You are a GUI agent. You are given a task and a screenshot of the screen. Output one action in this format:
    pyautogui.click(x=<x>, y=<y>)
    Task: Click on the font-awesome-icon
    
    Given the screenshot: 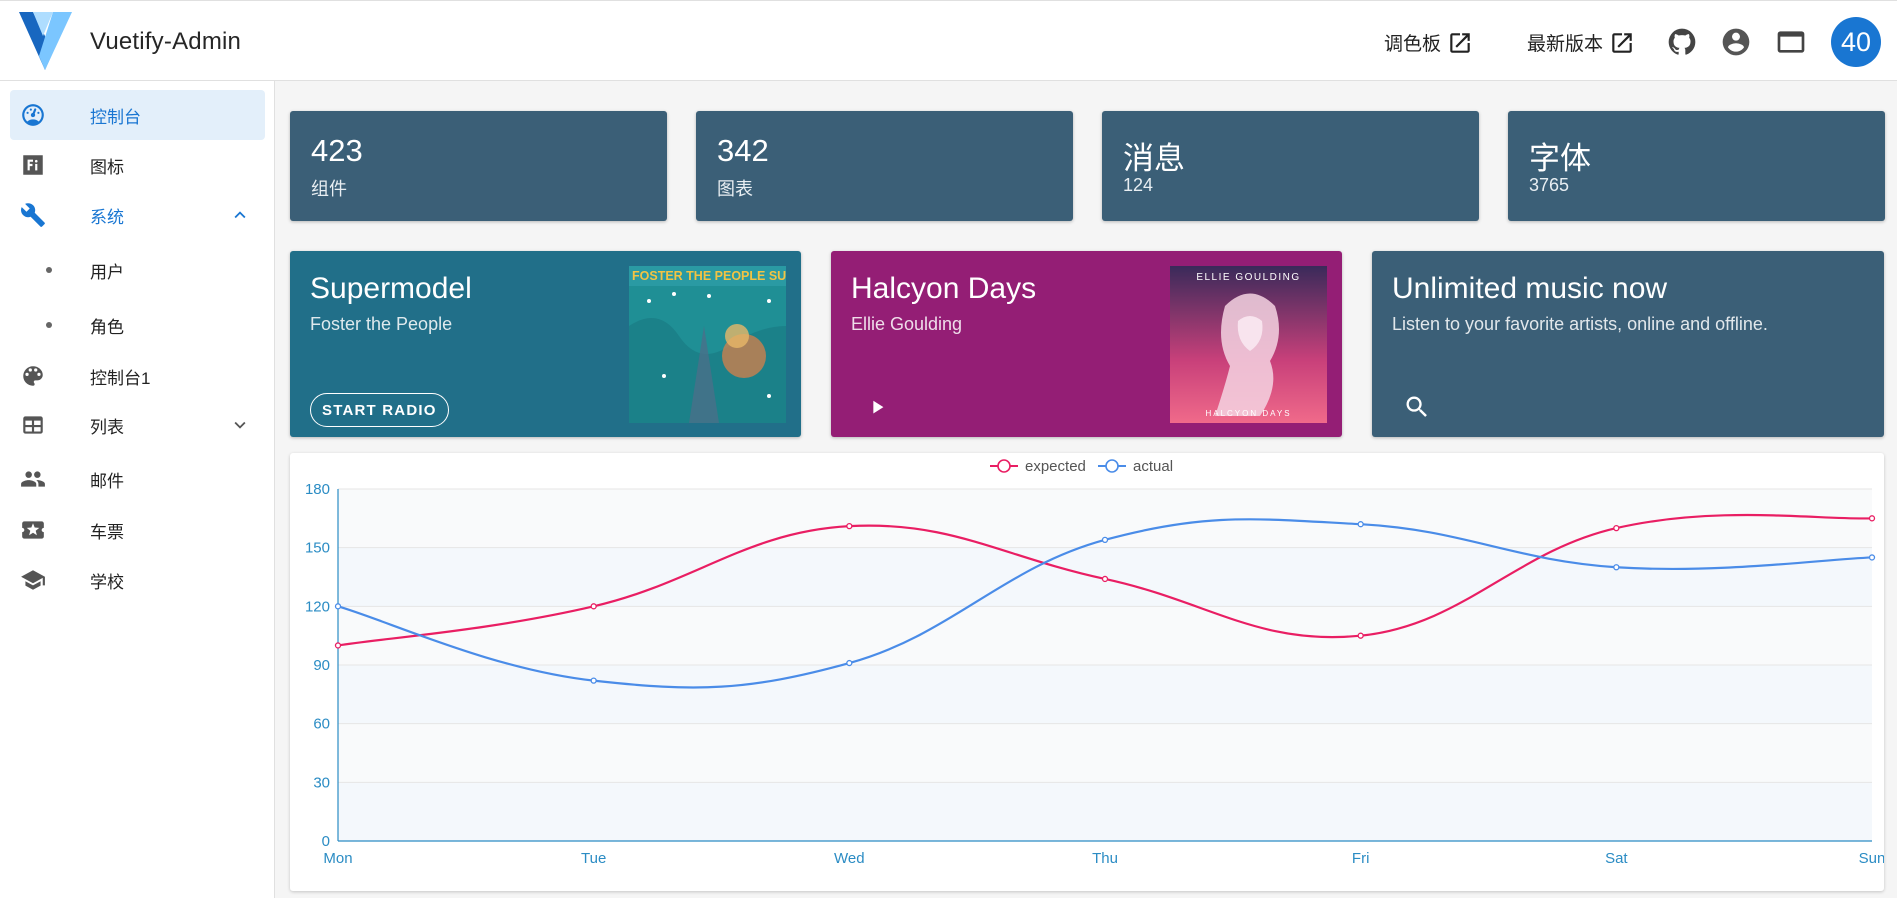 What is the action you would take?
    pyautogui.click(x=33, y=165)
    